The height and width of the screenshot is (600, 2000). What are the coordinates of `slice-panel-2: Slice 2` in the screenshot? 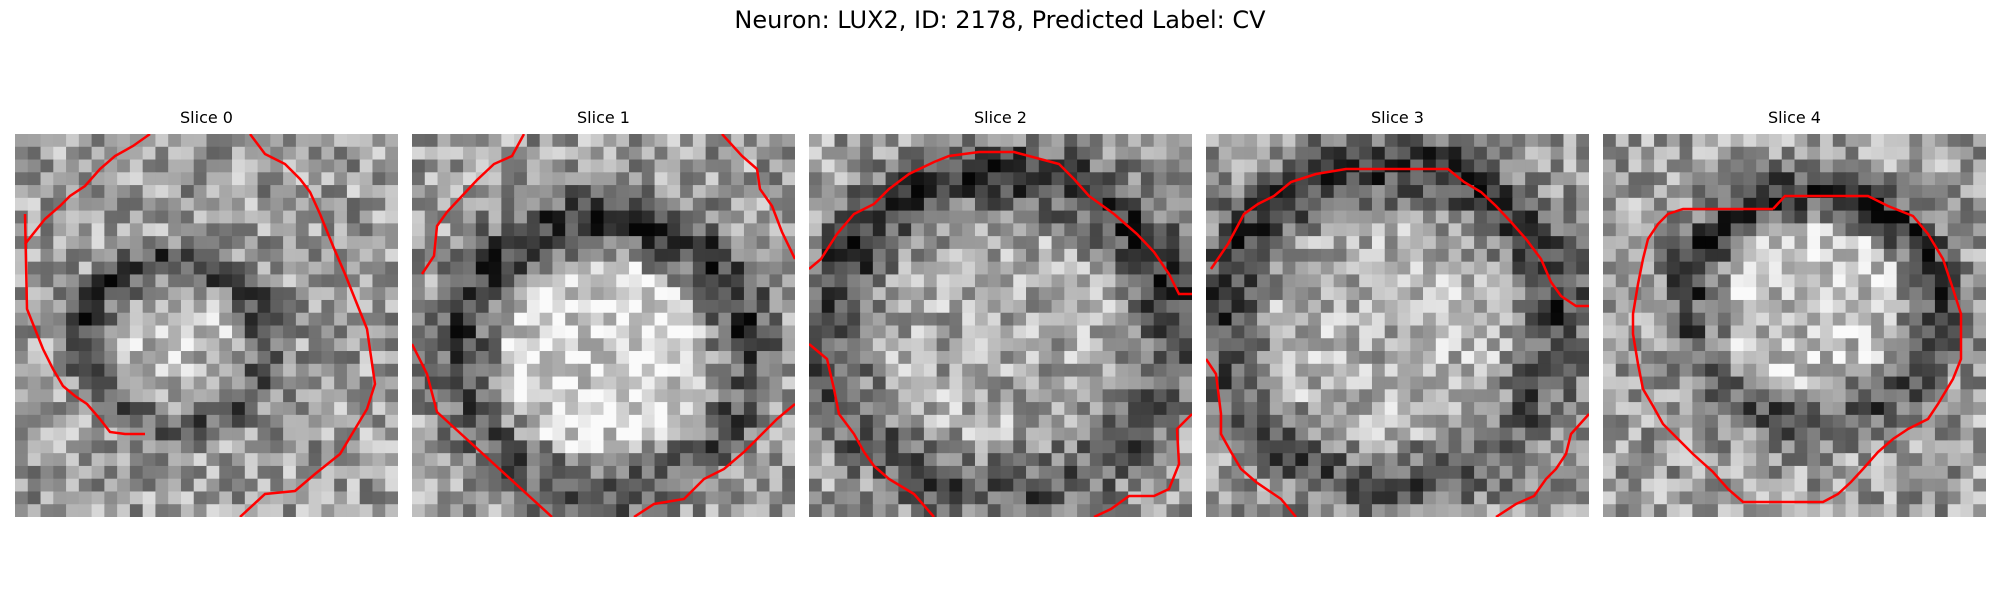 It's located at (1000, 312).